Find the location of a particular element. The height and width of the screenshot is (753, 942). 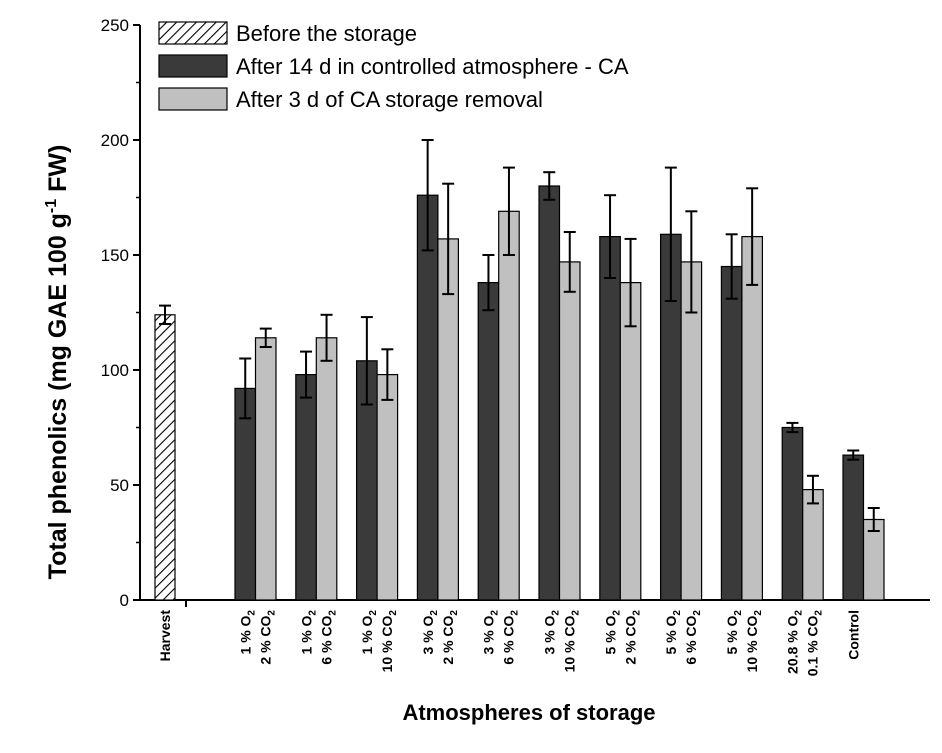

error-bar-harvest is located at coordinates (165, 314).